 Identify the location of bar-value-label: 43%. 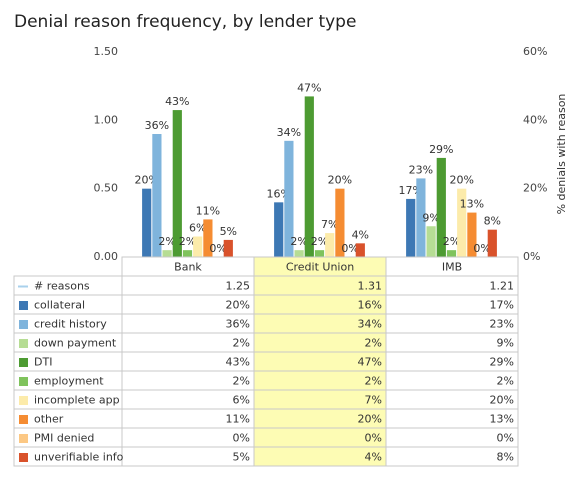
(177, 101).